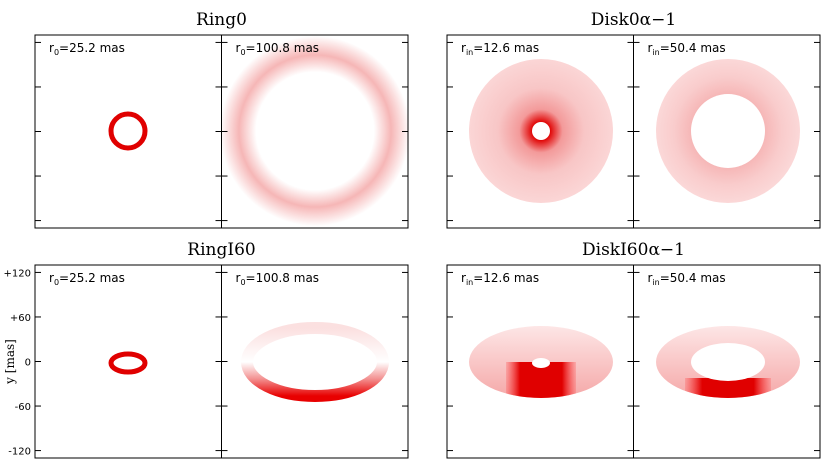 This screenshot has width=829, height=465. Describe the element at coordinates (10, 362) in the screenshot. I see `y-axis-label: y [mas]` at that location.